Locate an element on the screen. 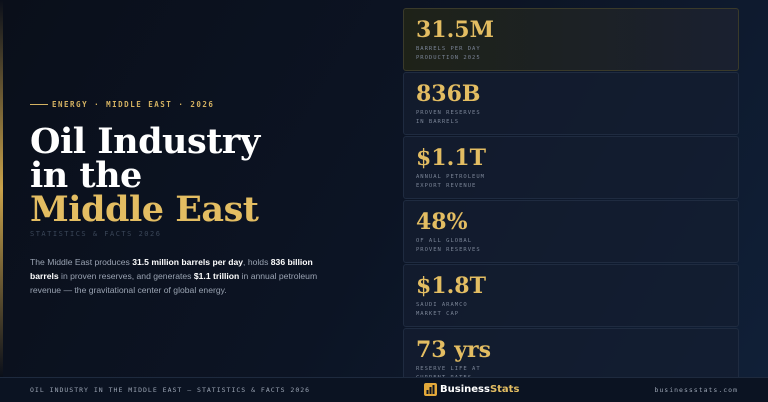 The image size is (768, 402). stat-card: $1.1T ANNUAL PETROLEUM EXPORT REVENUE is located at coordinates (571, 167).